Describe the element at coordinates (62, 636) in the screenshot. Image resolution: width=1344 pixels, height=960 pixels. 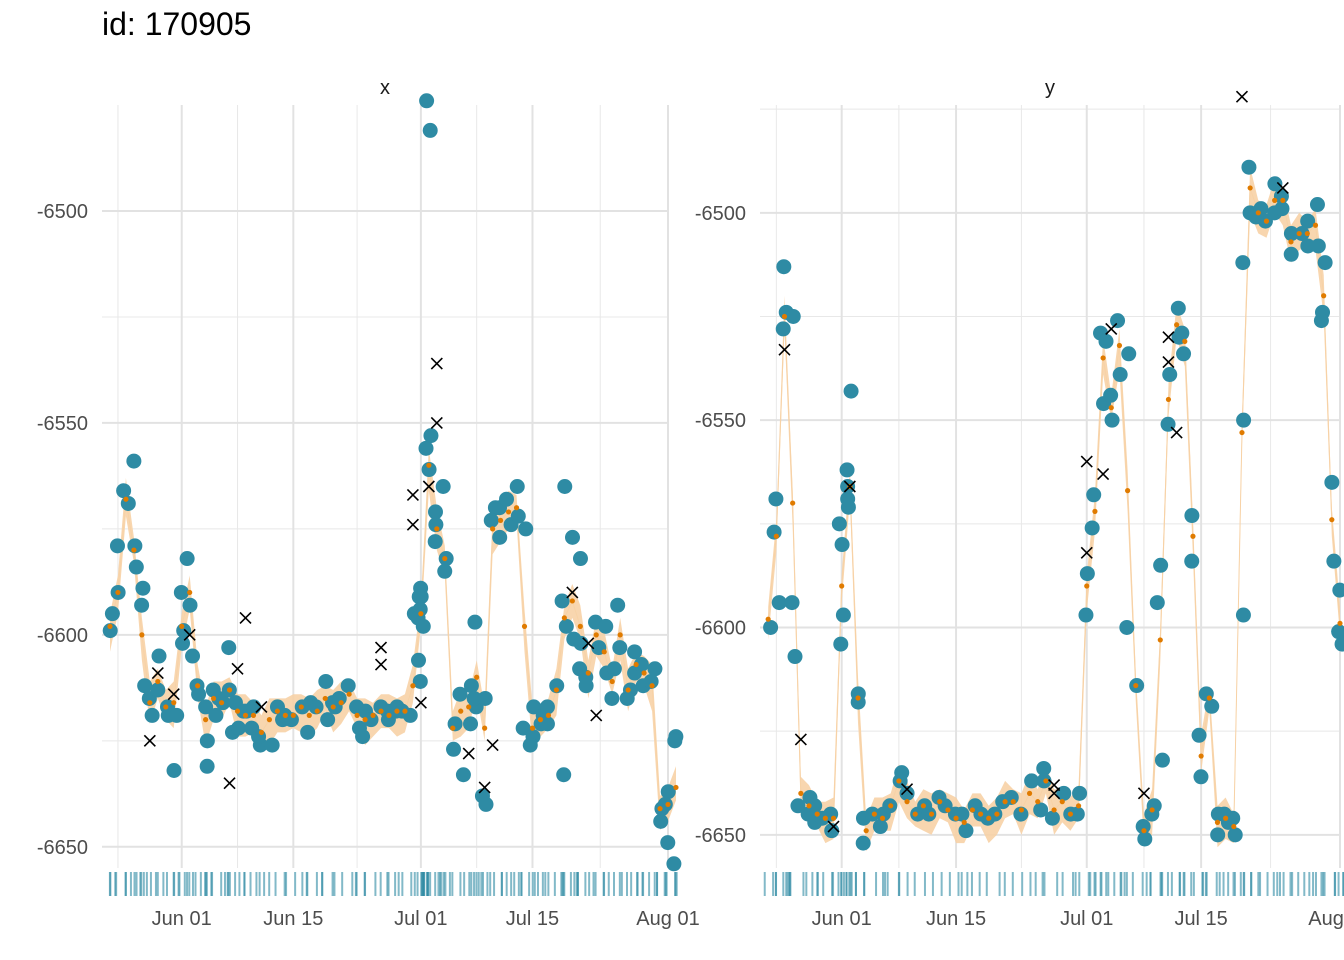
I see `y-tick-label: -6600` at that location.